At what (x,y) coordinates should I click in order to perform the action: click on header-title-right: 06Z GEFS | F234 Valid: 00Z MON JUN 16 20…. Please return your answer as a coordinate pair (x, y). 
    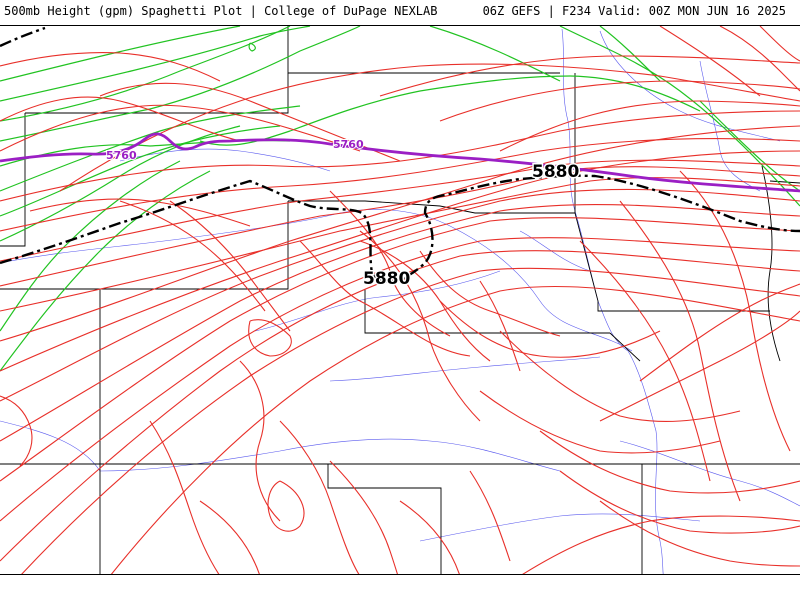
    Looking at the image, I should click on (634, 11).